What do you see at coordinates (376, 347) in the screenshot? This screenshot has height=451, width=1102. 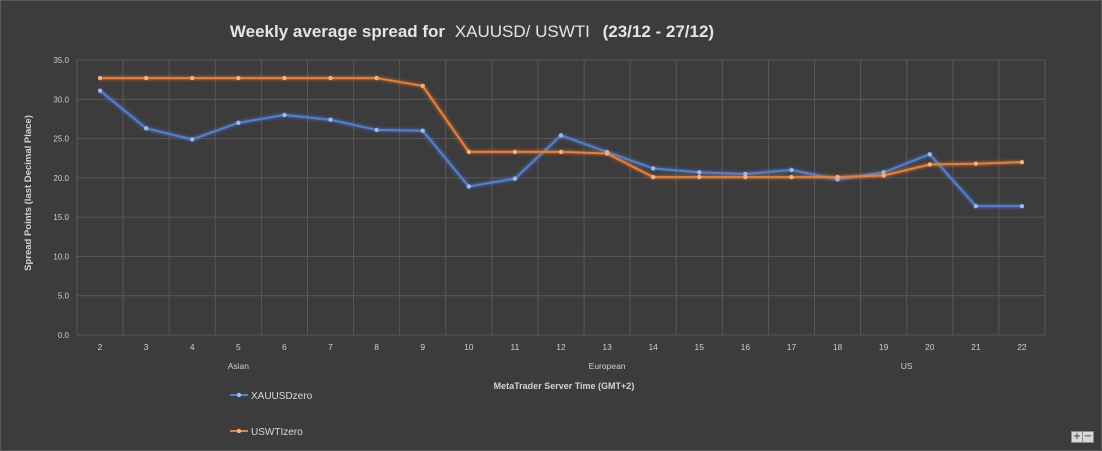 I see `x-tick-label: 8` at bounding box center [376, 347].